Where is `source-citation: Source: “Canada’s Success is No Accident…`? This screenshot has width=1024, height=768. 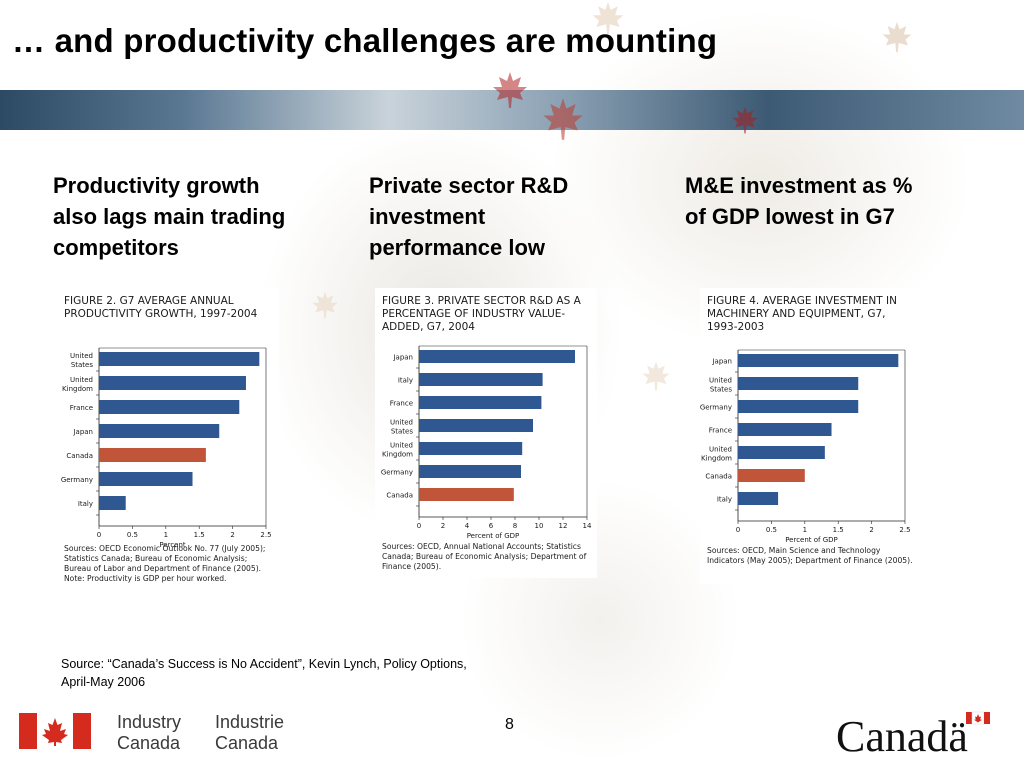
source-citation: Source: “Canada’s Success is No Accident… is located at coordinates (264, 673).